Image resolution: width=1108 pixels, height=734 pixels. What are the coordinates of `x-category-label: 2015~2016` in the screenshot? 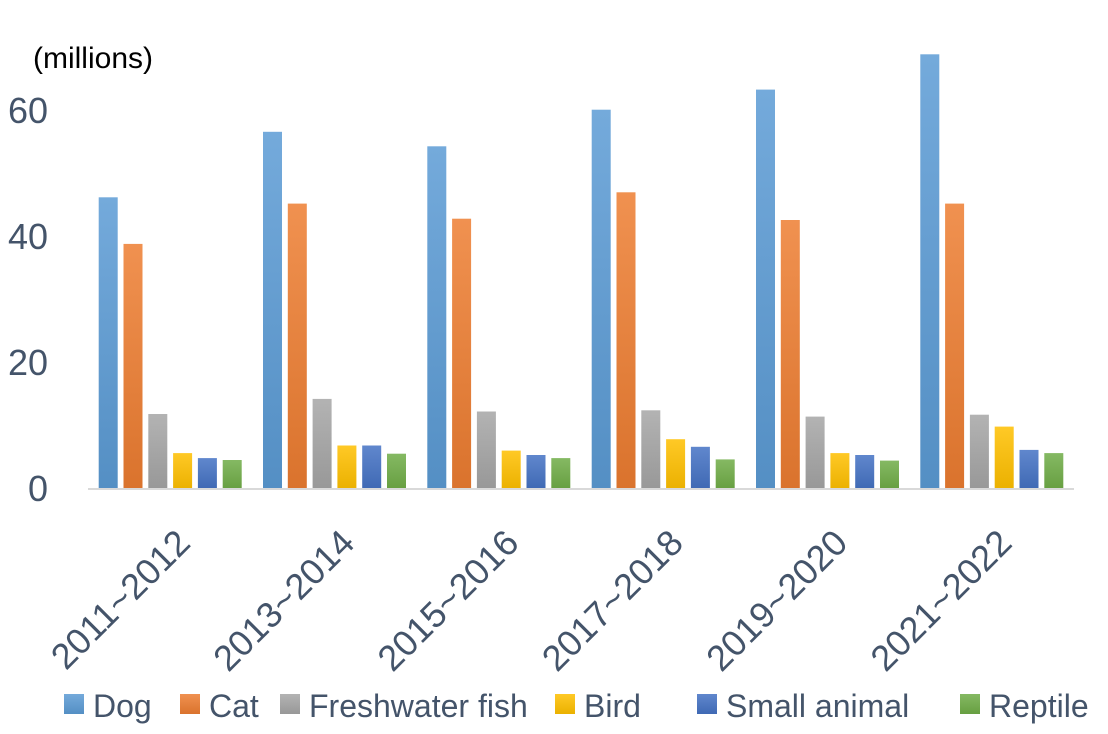 It's located at (447, 600).